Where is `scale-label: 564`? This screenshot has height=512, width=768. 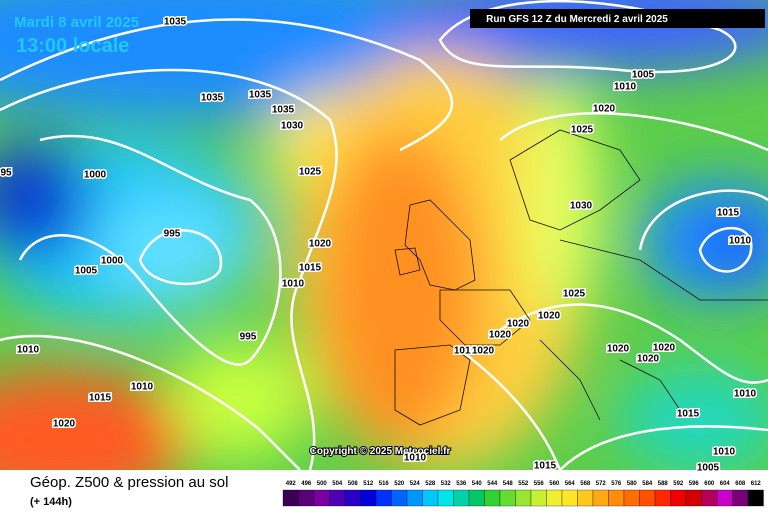 scale-label: 564 is located at coordinates (570, 484).